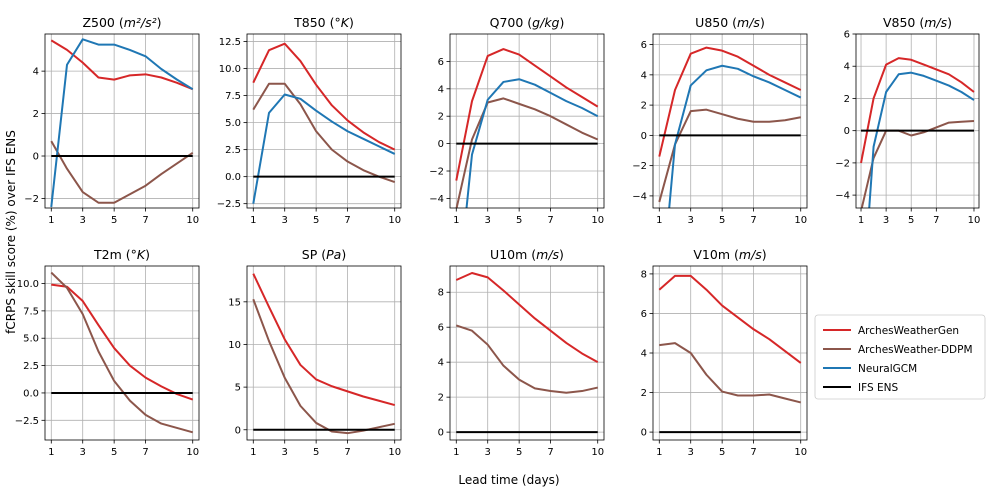 The height and width of the screenshot is (498, 997). I want to click on y-tick-label: 2.5, so click(233, 150).